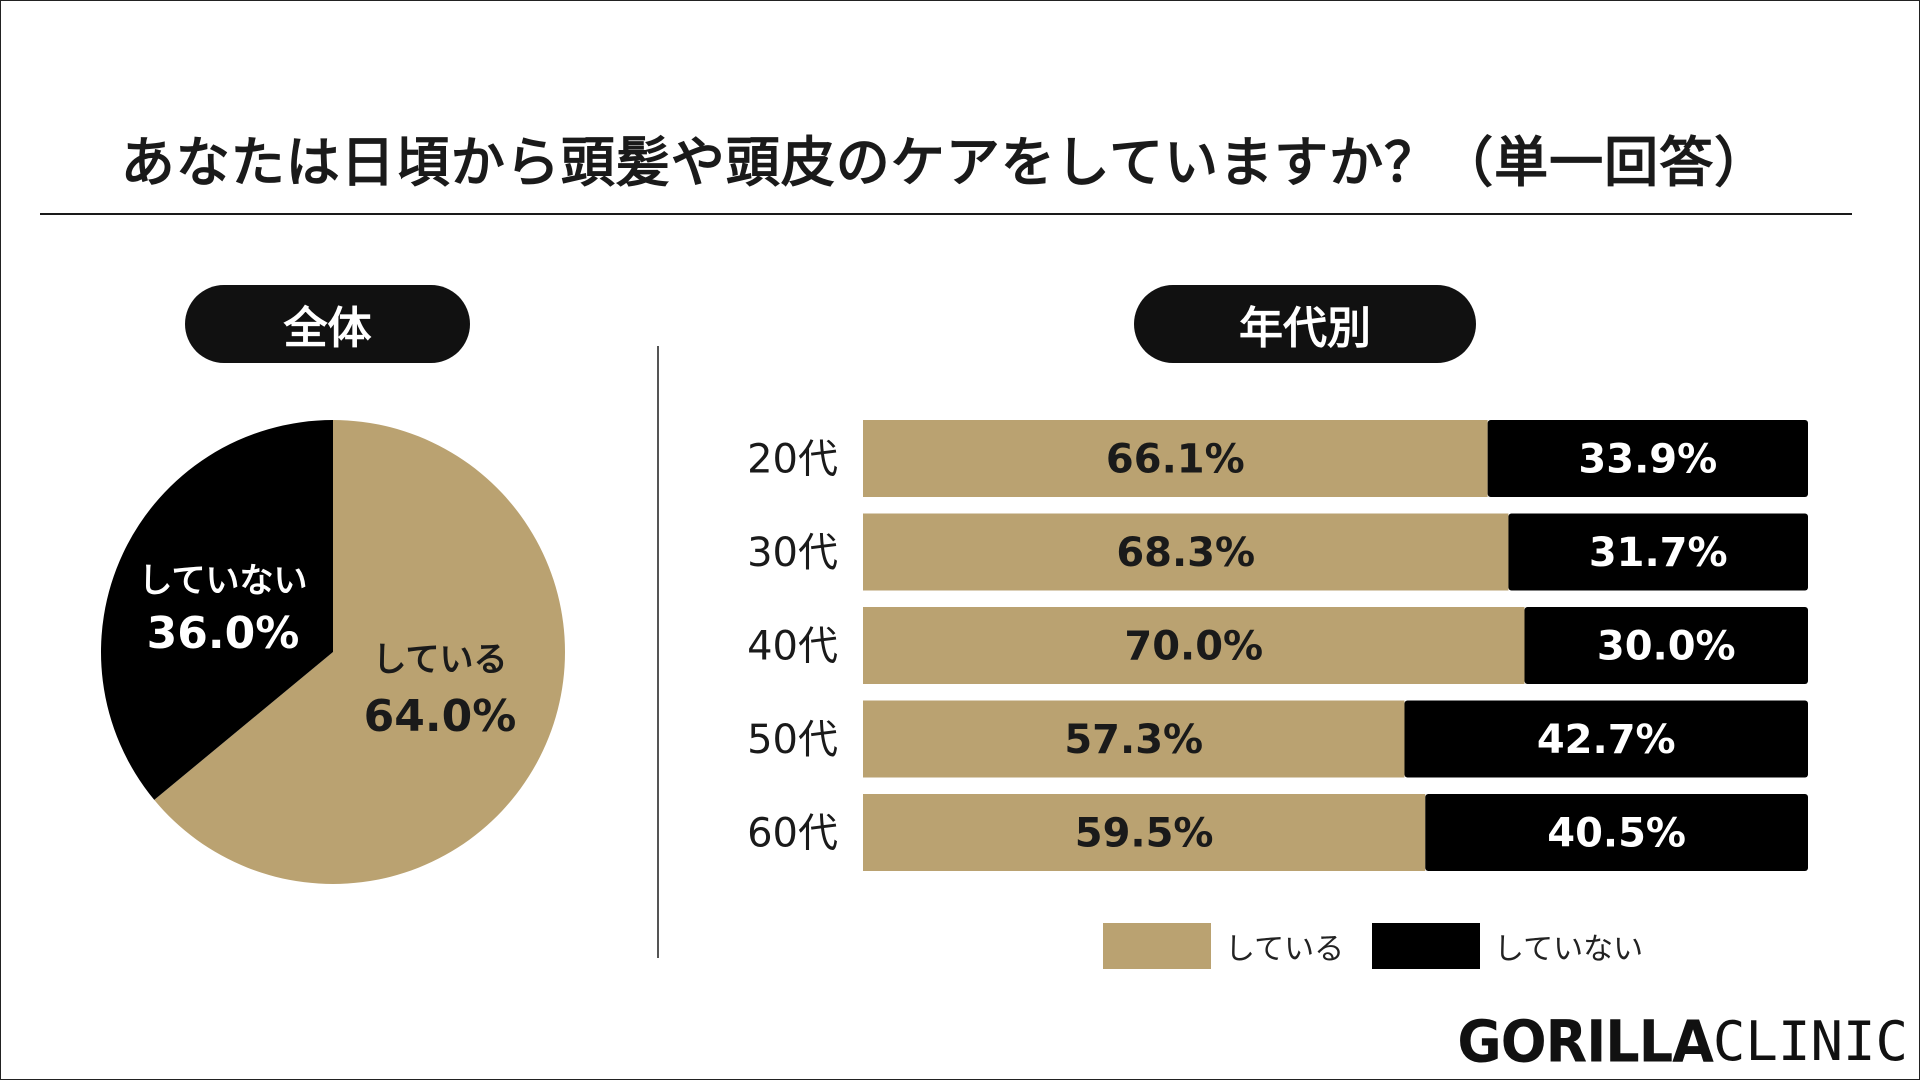  I want to click on pie-chart: している 64.0% していない 36.0%, so click(332, 652).